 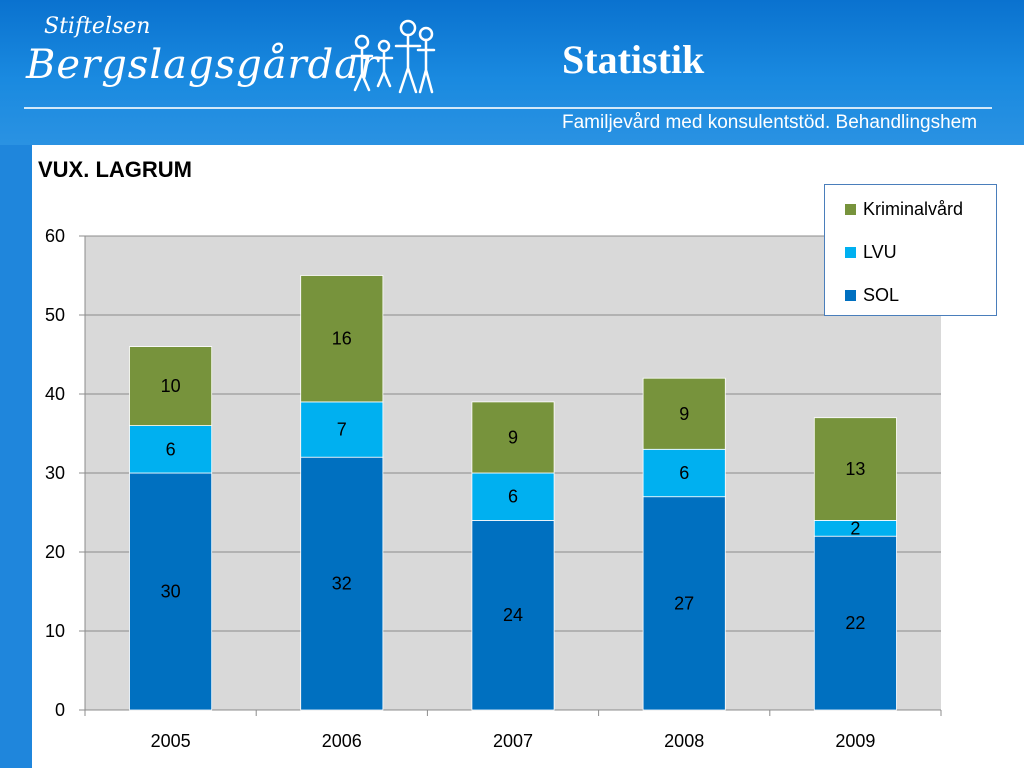 What do you see at coordinates (55, 236) in the screenshot?
I see `y-tick-label: 60` at bounding box center [55, 236].